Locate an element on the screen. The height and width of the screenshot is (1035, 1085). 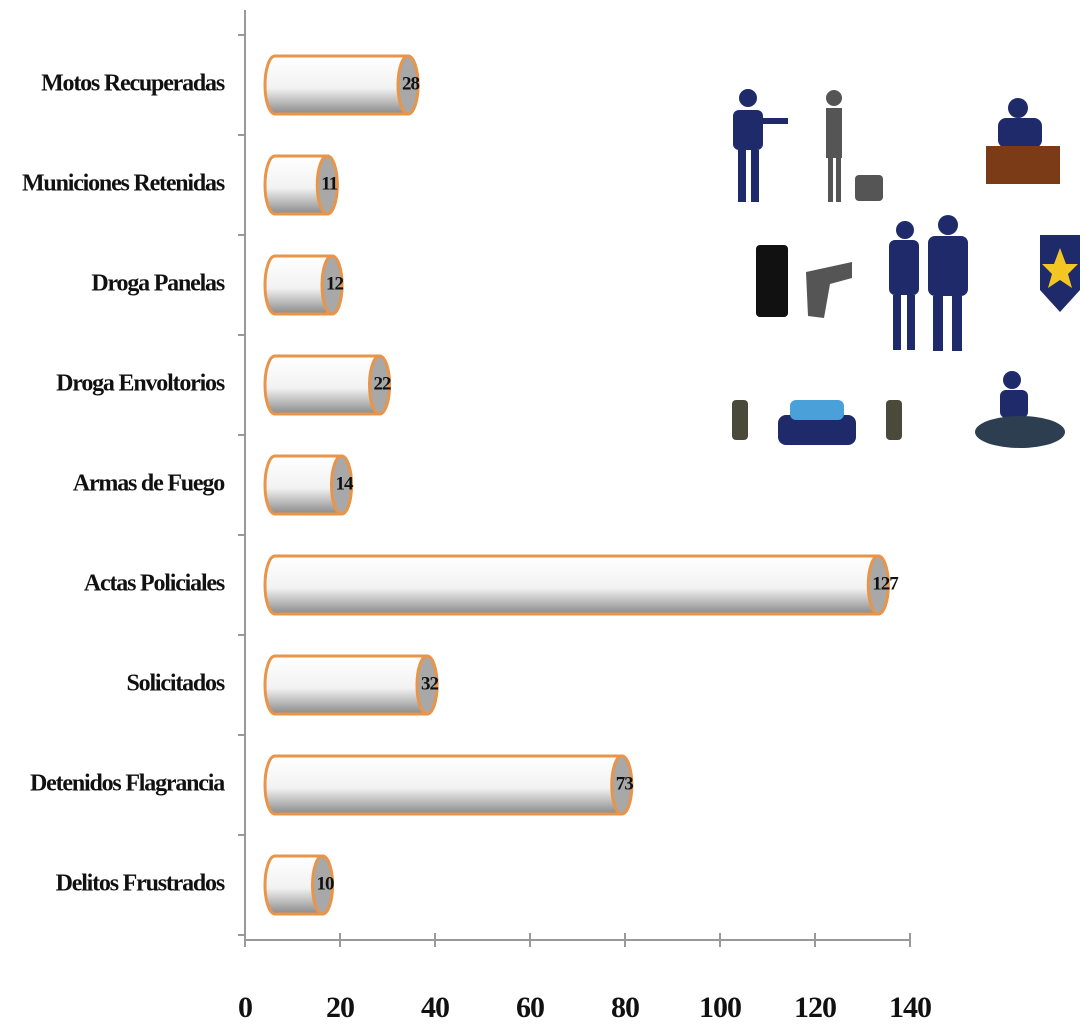
value-label: 22 is located at coordinates (383, 383).